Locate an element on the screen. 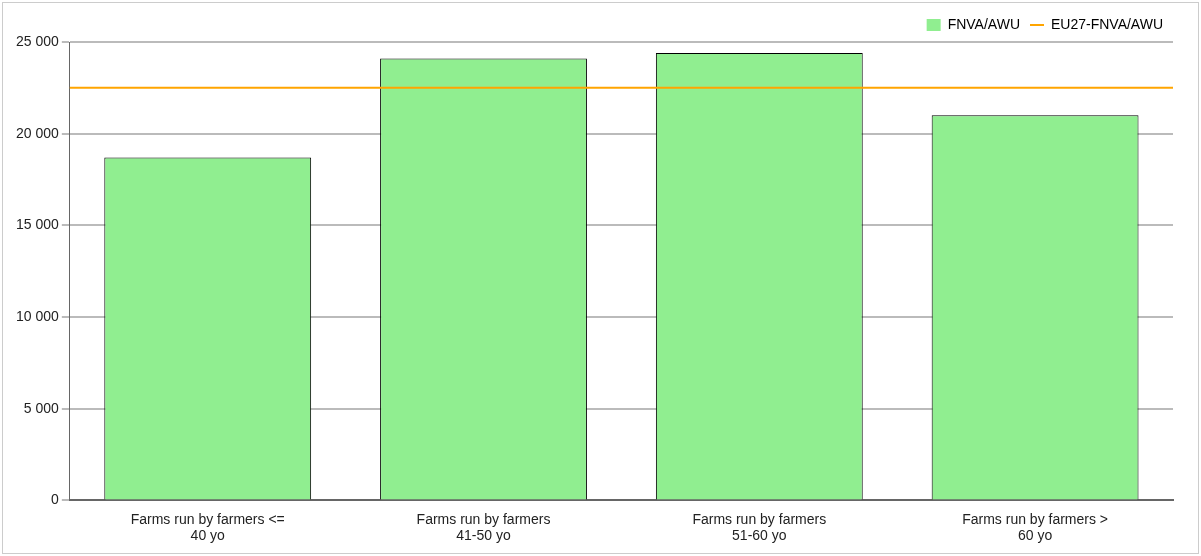 The width and height of the screenshot is (1201, 556). y-tick-label: 5 000 is located at coordinates (41, 407).